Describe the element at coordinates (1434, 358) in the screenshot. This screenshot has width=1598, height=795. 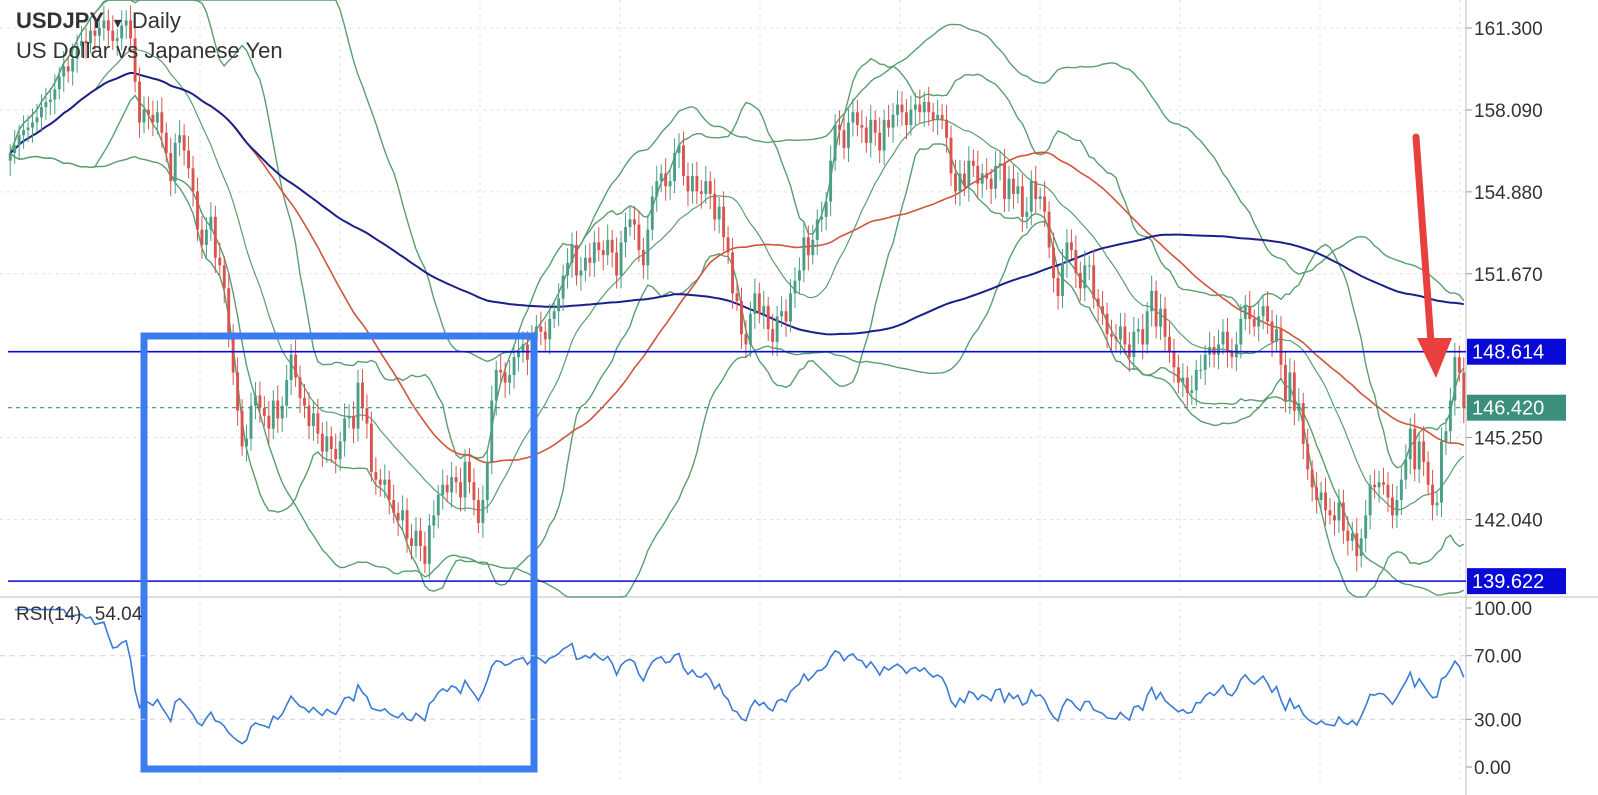
I see `arrow-head-icon` at that location.